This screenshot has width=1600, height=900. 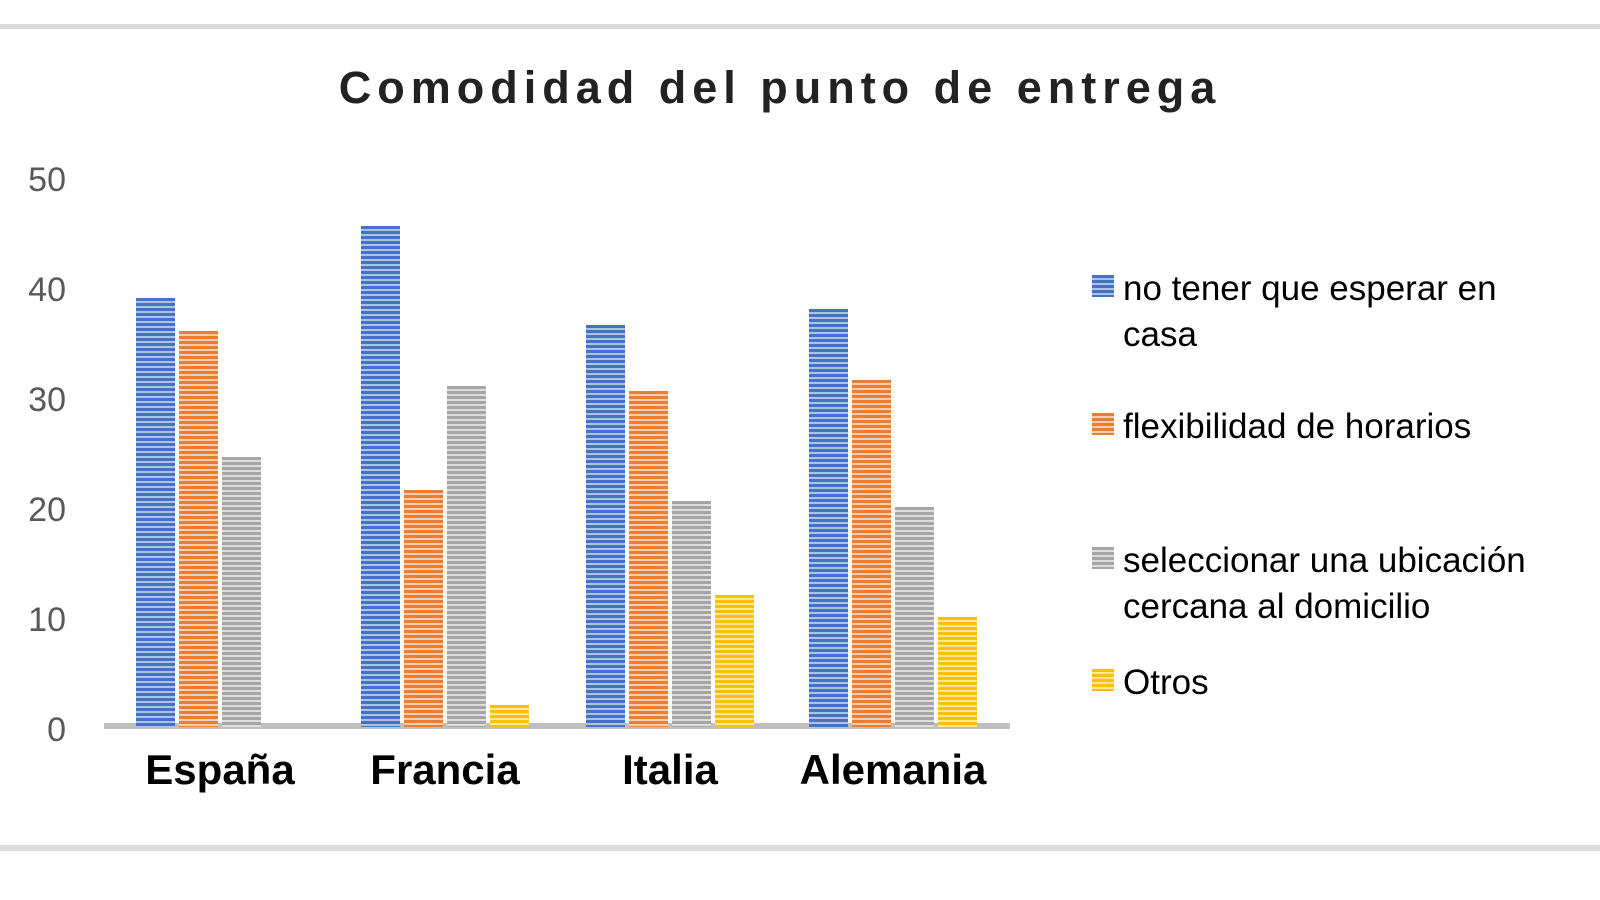 I want to click on legend-label: no tener que esperar en casa, so click(x=1310, y=311).